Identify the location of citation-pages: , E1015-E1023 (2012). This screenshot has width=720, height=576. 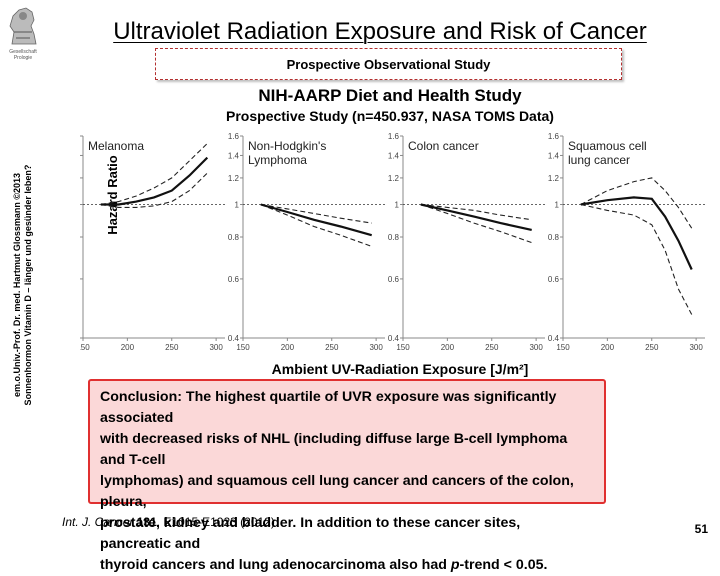
(215, 522).